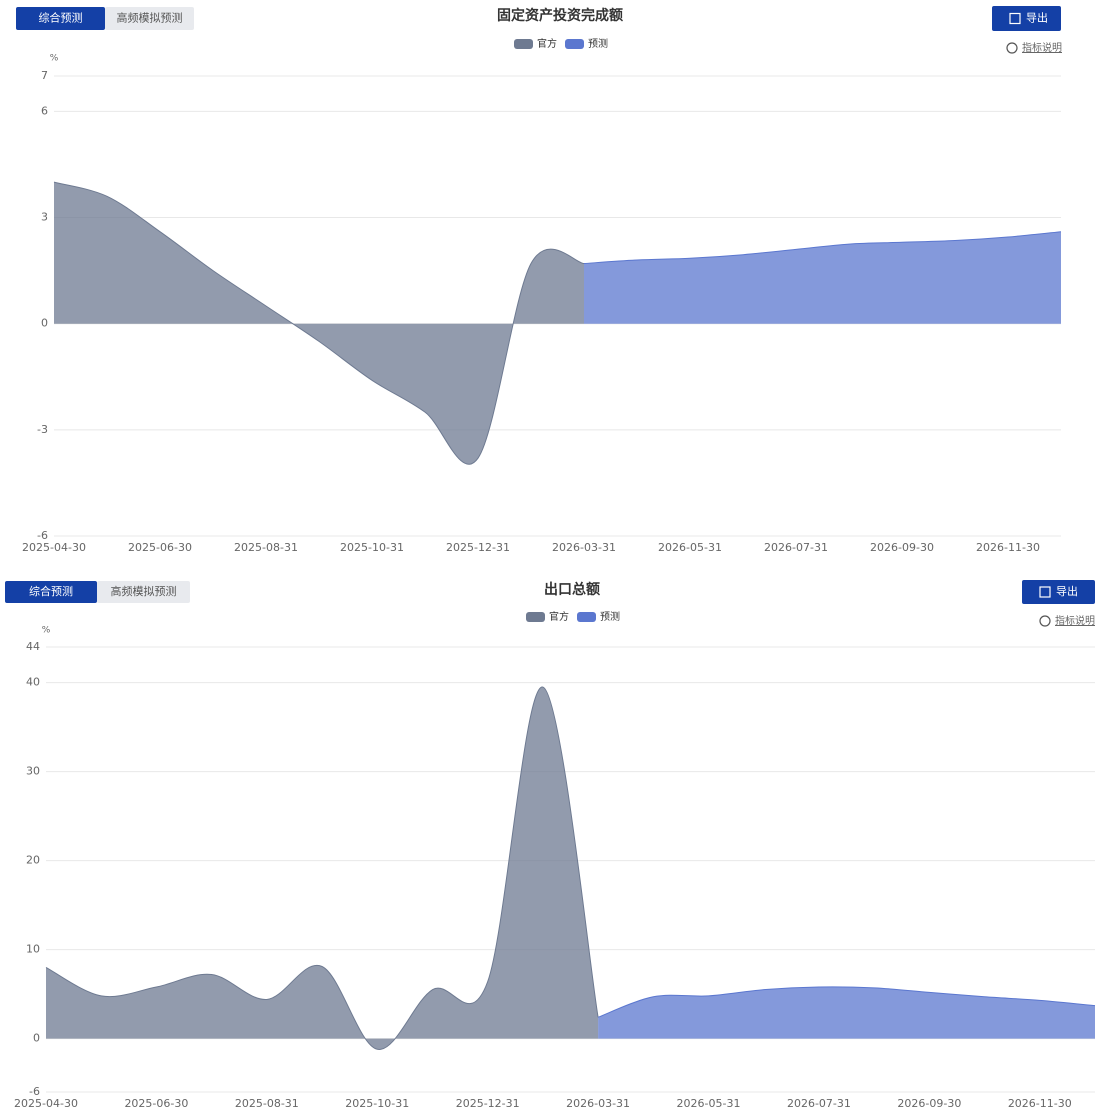  Describe the element at coordinates (42, 429) in the screenshot. I see `y-tick-label: -3` at that location.